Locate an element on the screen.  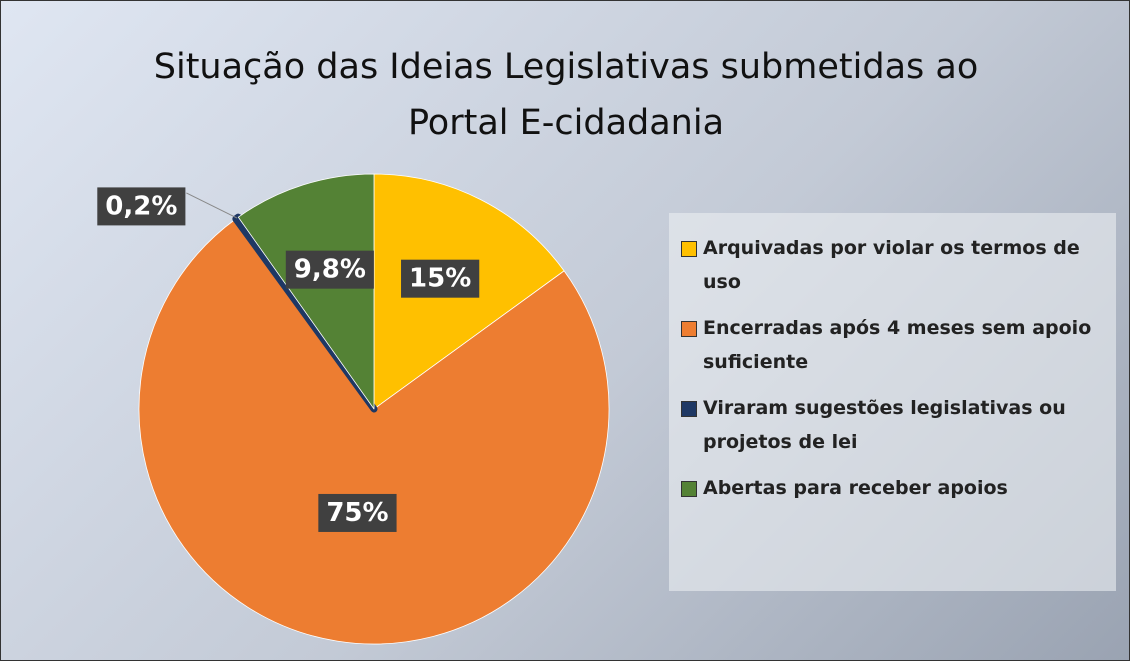
legend-item: Arquivadas por violar os termos de uso is located at coordinates (893, 265).